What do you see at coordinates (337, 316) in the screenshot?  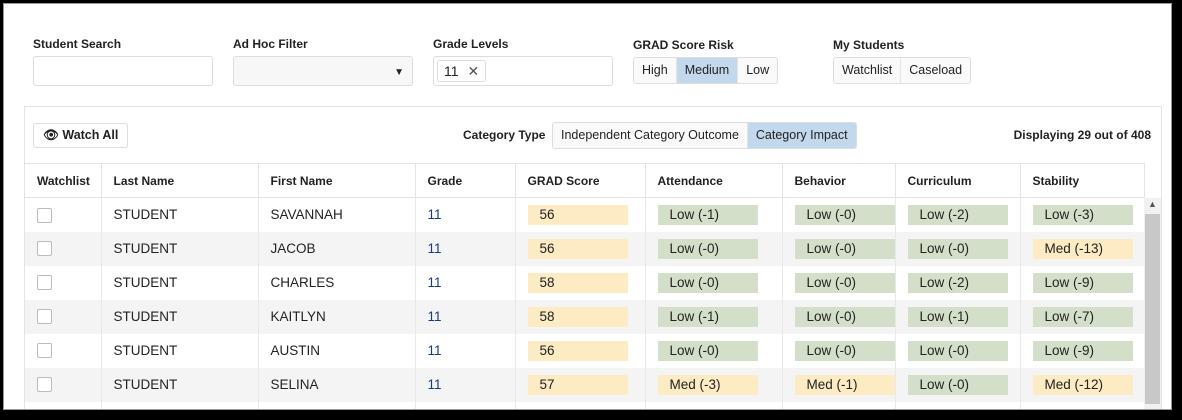 I see `first-name-cell: KAITLYN` at bounding box center [337, 316].